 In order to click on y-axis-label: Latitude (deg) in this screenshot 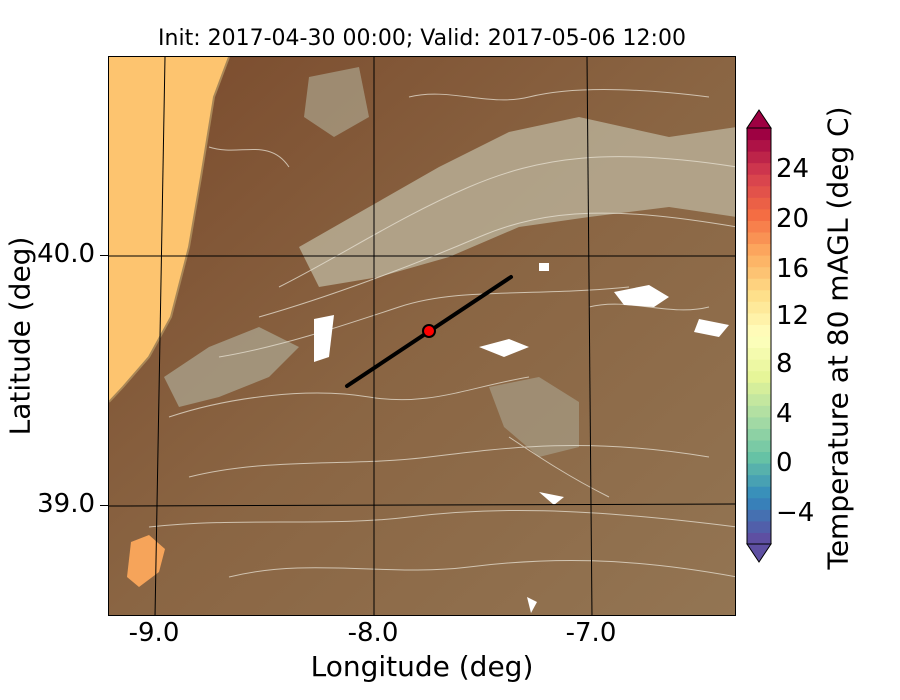, I will do `click(20, 336)`.